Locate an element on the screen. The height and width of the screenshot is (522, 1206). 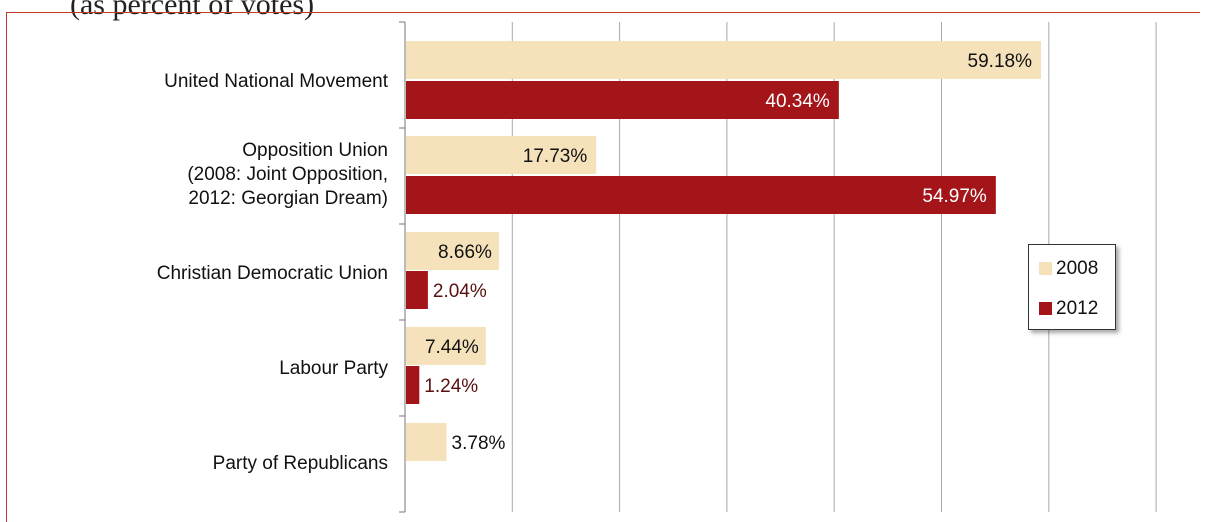
category-label: Opposition Union is located at coordinates (315, 150).